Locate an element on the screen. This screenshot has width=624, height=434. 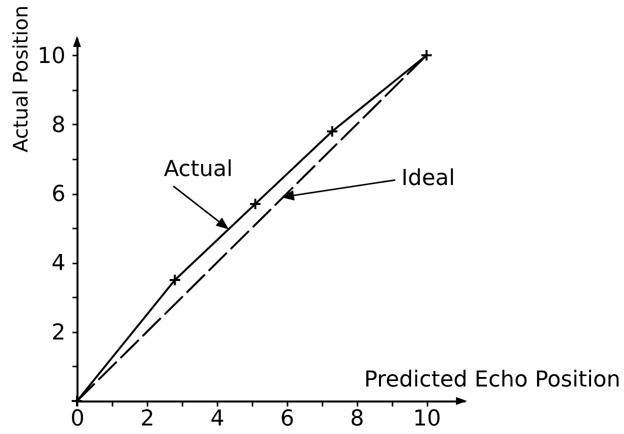
y-tick-label: 2 is located at coordinates (59, 333).